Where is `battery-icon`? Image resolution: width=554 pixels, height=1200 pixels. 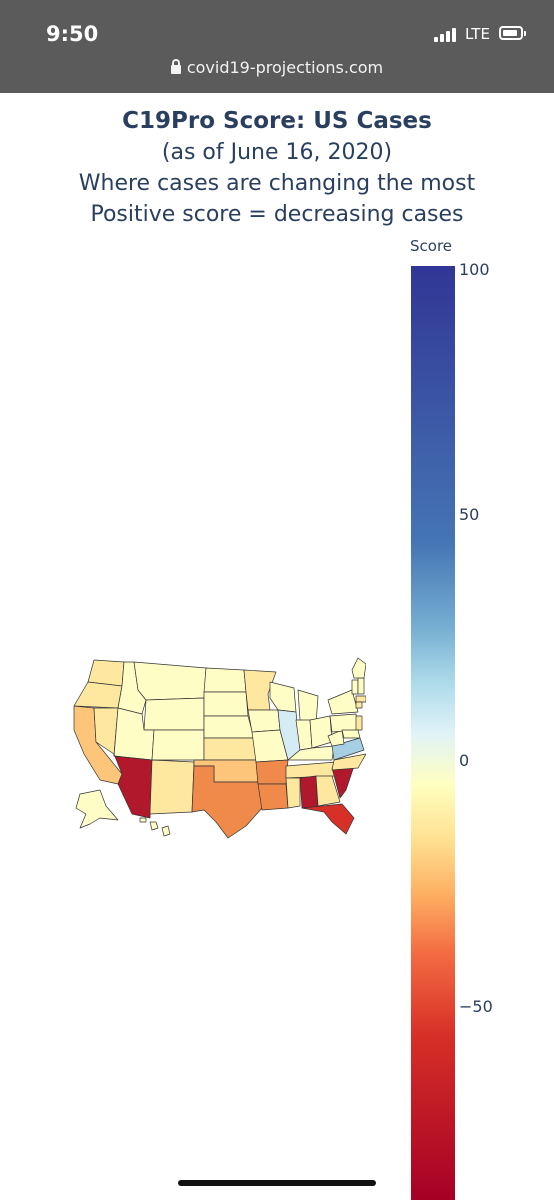
battery-icon is located at coordinates (512, 33).